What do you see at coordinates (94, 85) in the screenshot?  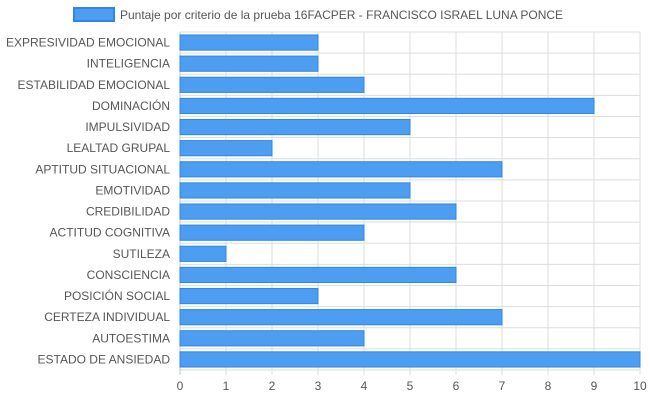 I see `category-label: ESTABILIDAD EMOCIONAL` at bounding box center [94, 85].